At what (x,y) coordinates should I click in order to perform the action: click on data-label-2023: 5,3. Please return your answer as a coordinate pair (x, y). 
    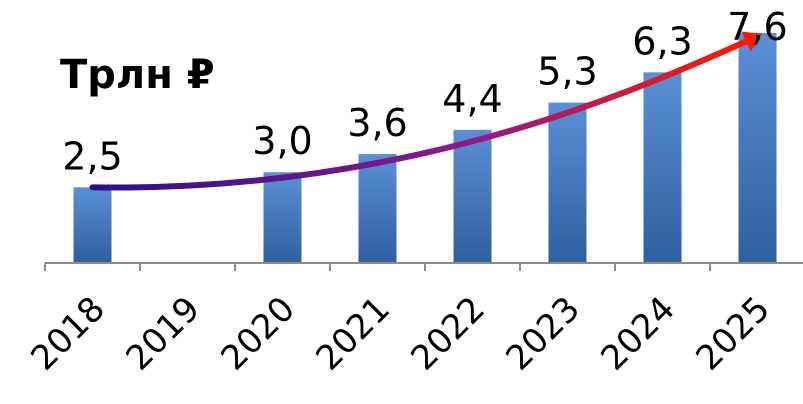
    Looking at the image, I should click on (567, 72).